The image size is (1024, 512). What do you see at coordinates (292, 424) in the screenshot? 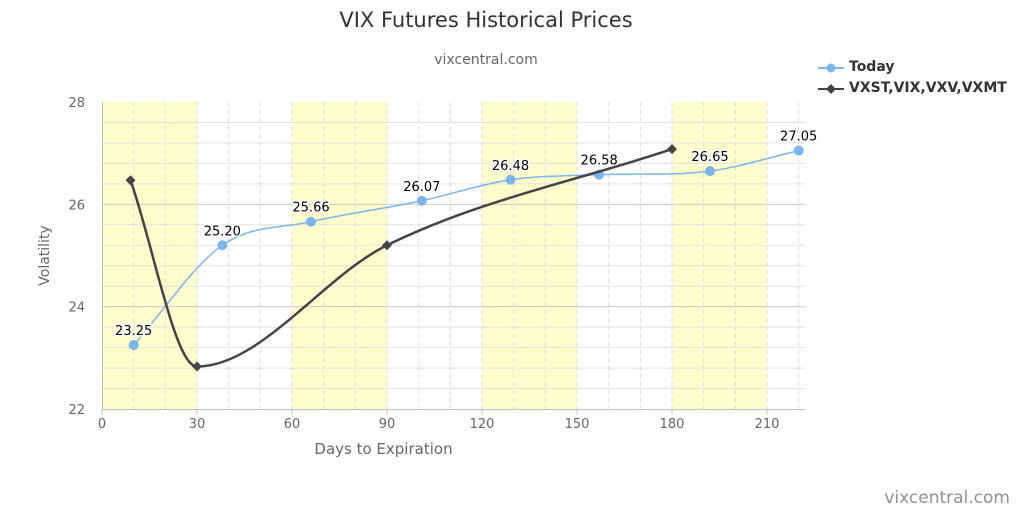
I see `x-tick-label: 60` at bounding box center [292, 424].